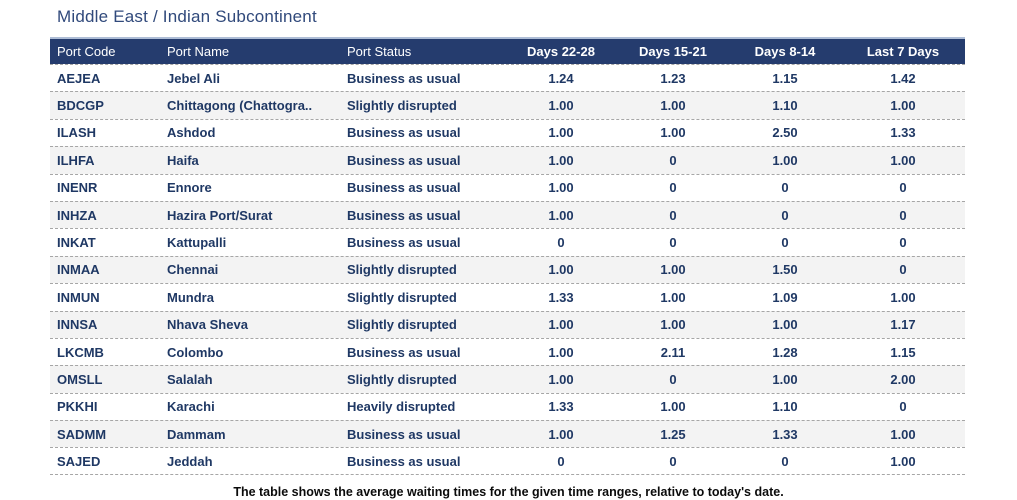 The image size is (1017, 500). What do you see at coordinates (785, 270) in the screenshot?
I see `cell-days-8-14: 1.50` at bounding box center [785, 270].